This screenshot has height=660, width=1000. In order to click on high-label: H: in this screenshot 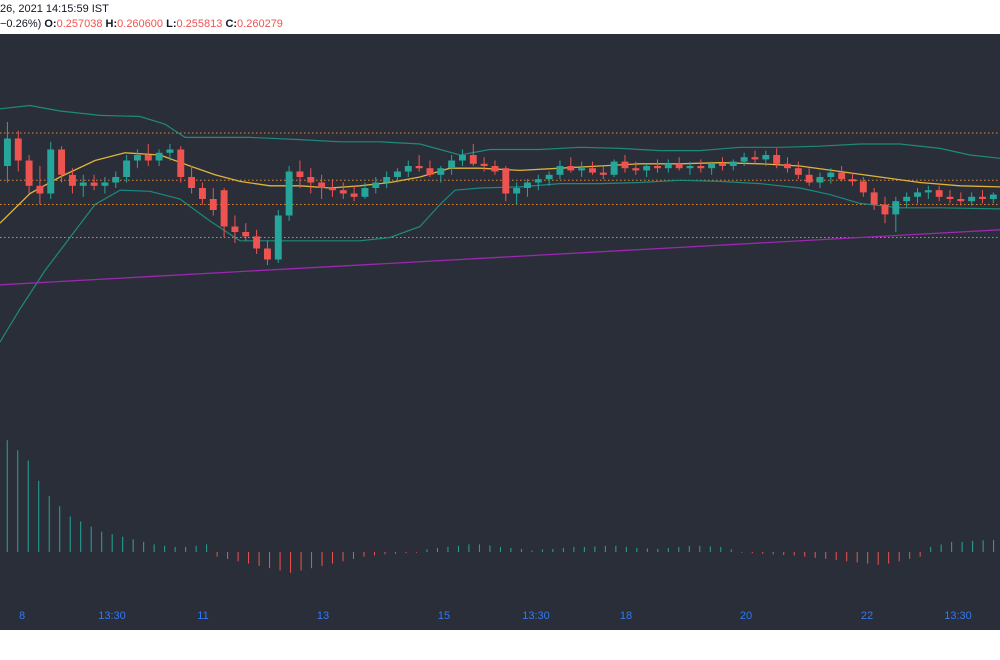, I will do `click(111, 24)`.